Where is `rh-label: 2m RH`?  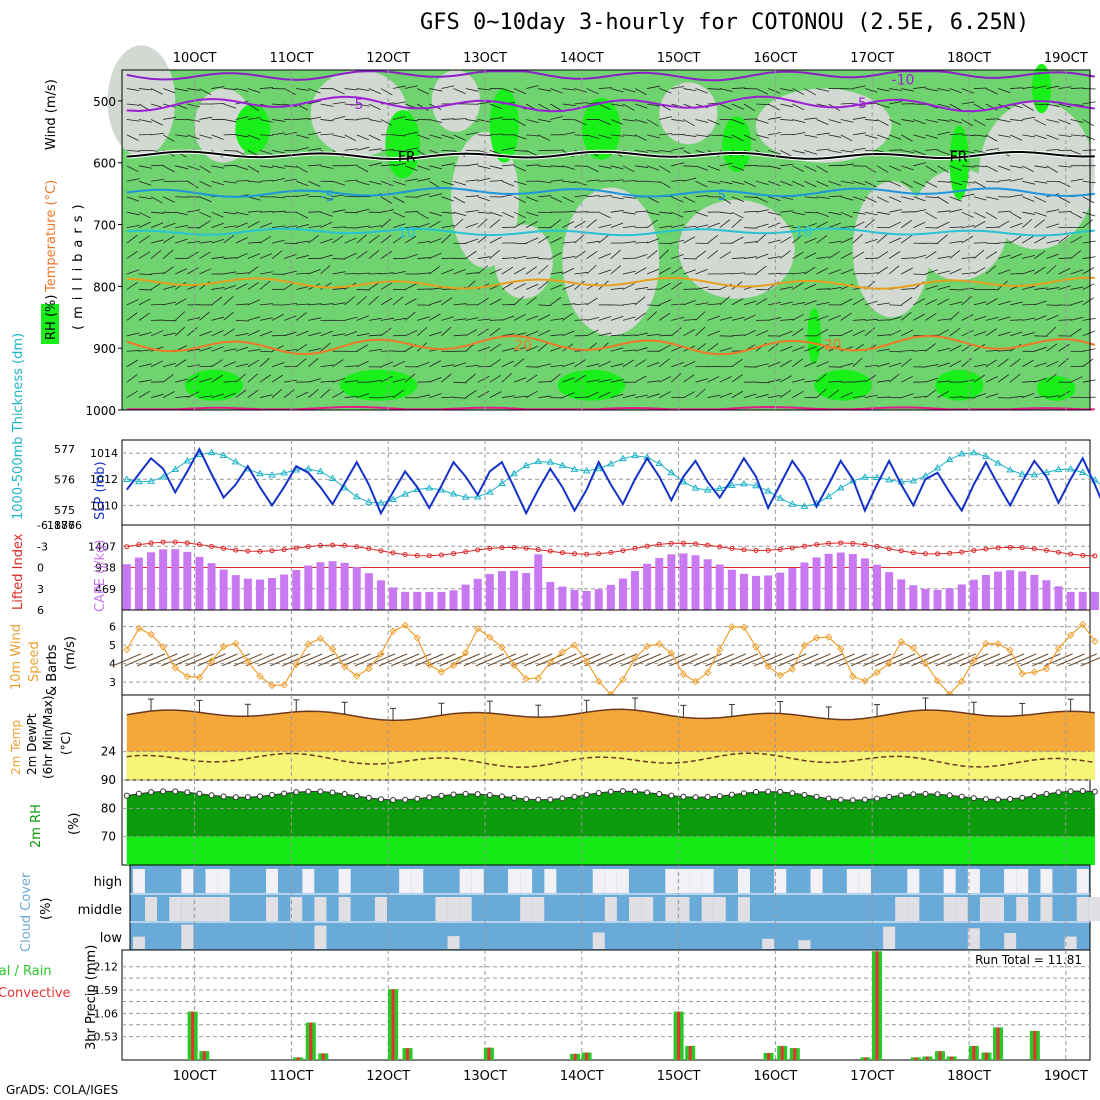
rh-label: 2m RH is located at coordinates (36, 826).